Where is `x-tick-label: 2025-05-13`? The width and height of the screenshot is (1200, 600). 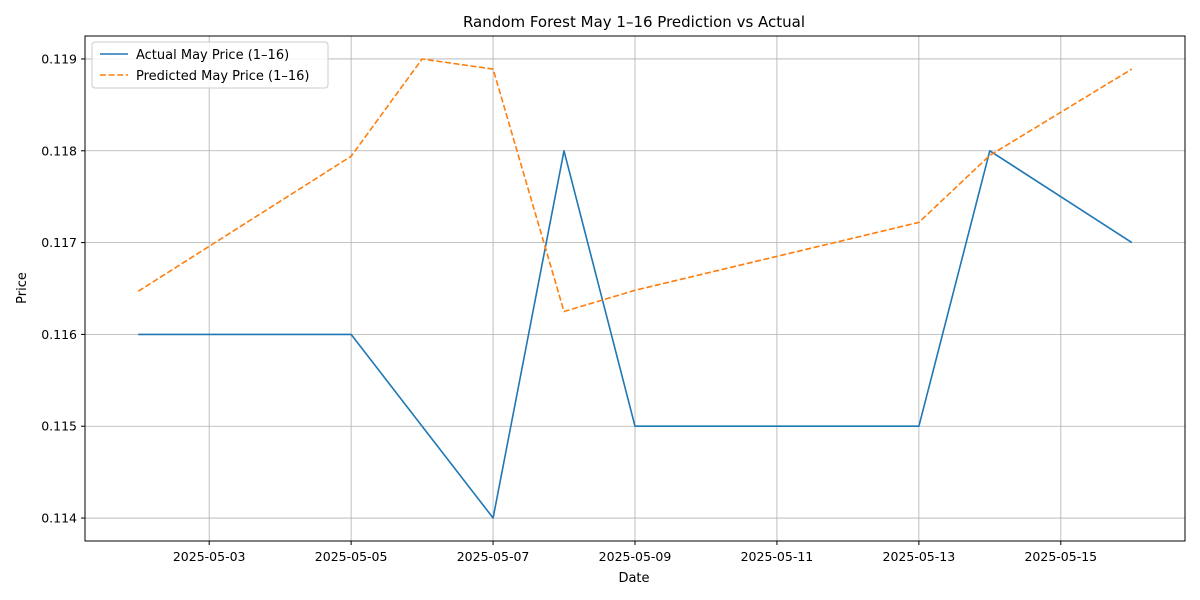
x-tick-label: 2025-05-13 is located at coordinates (919, 556).